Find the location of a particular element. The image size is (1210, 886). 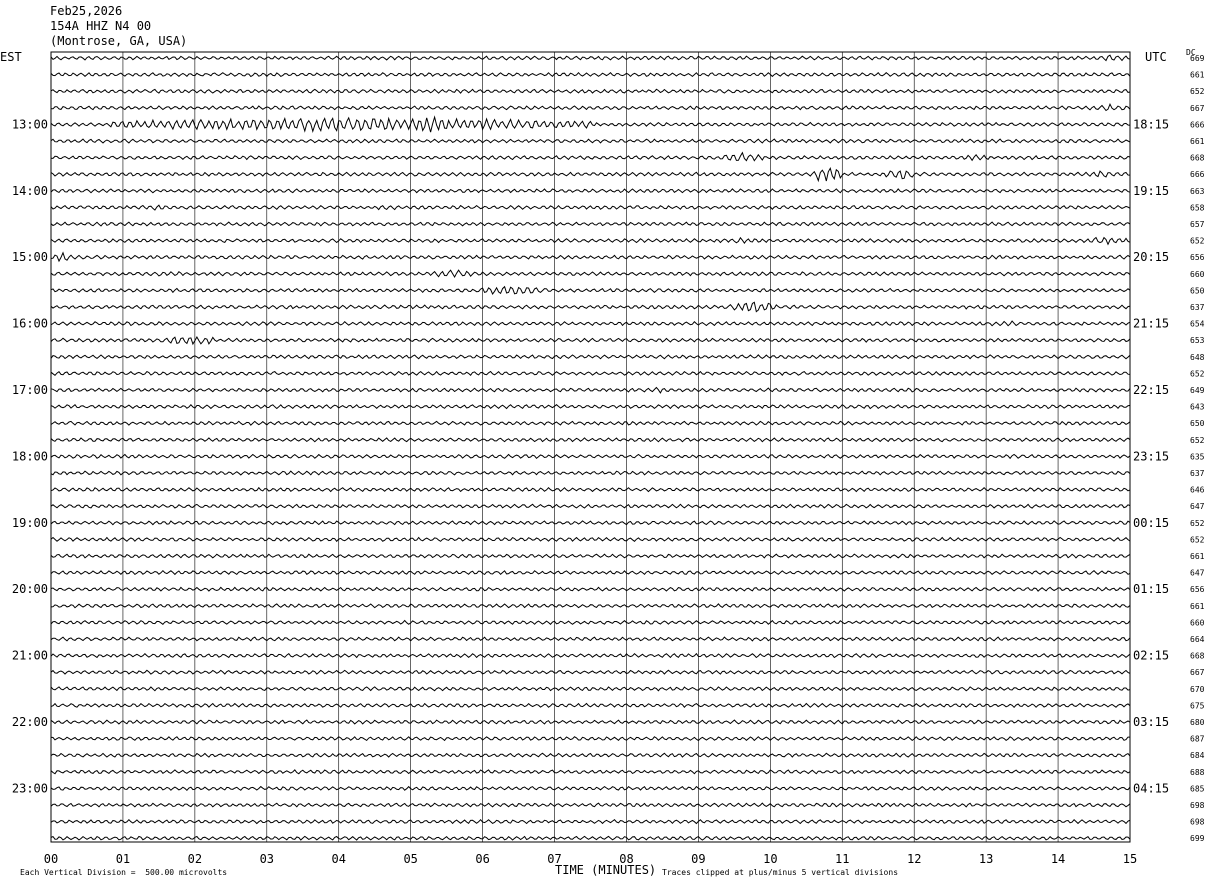

right-timezone-label: UTC is located at coordinates (1156, 57).